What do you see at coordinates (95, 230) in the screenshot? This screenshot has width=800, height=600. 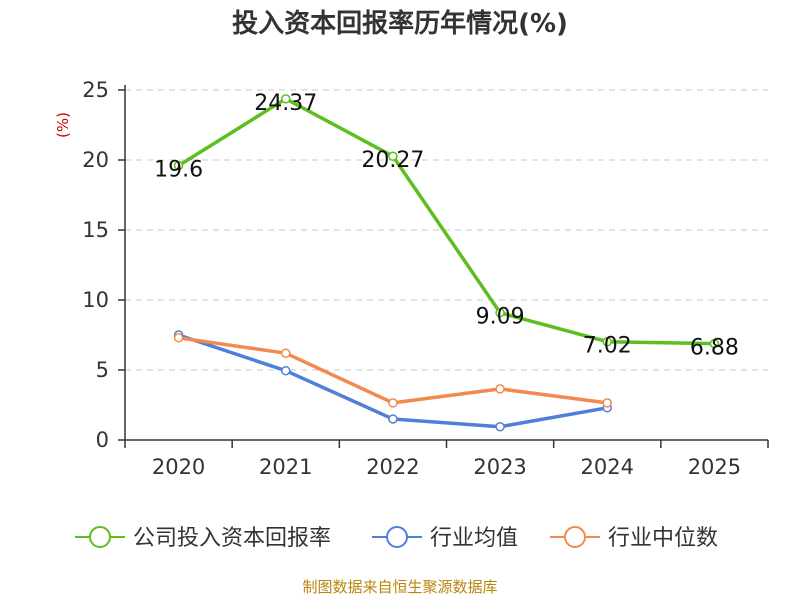 I see `y-tick-label: 15` at bounding box center [95, 230].